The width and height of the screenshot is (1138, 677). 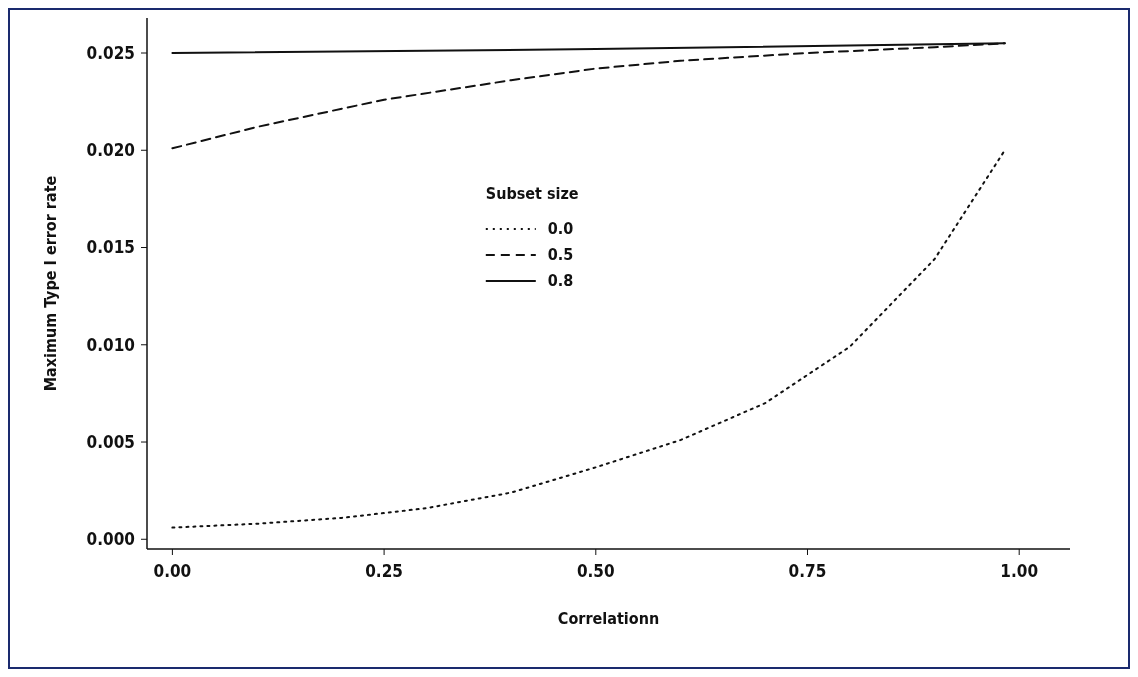 I want to click on y-tick-label: 0.000, so click(x=110, y=539).